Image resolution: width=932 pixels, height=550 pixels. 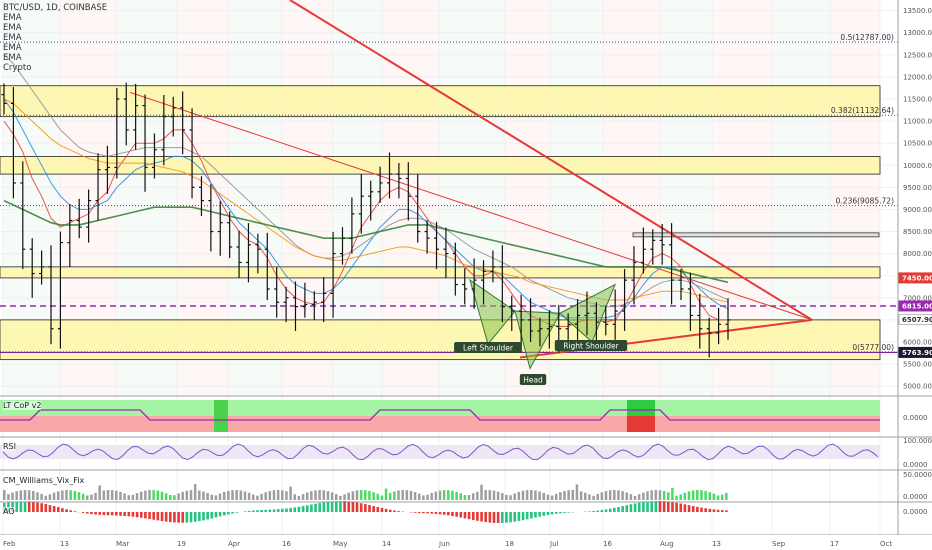 What do you see at coordinates (834, 544) in the screenshot?
I see `x-tick-label: 17` at bounding box center [834, 544].